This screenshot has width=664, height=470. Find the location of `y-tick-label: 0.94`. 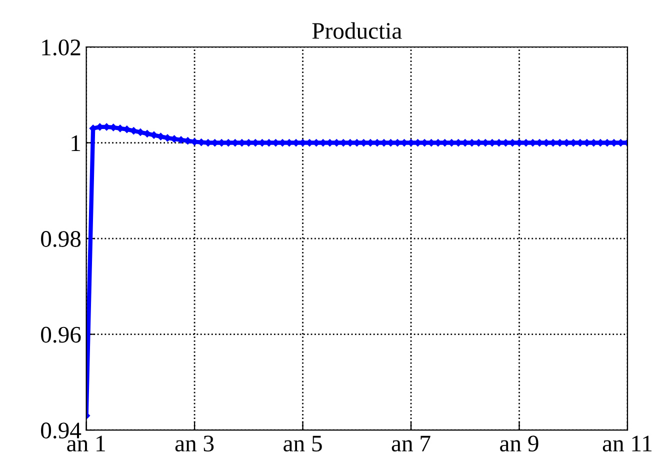

y-tick-label: 0.94 is located at coordinates (61, 430).